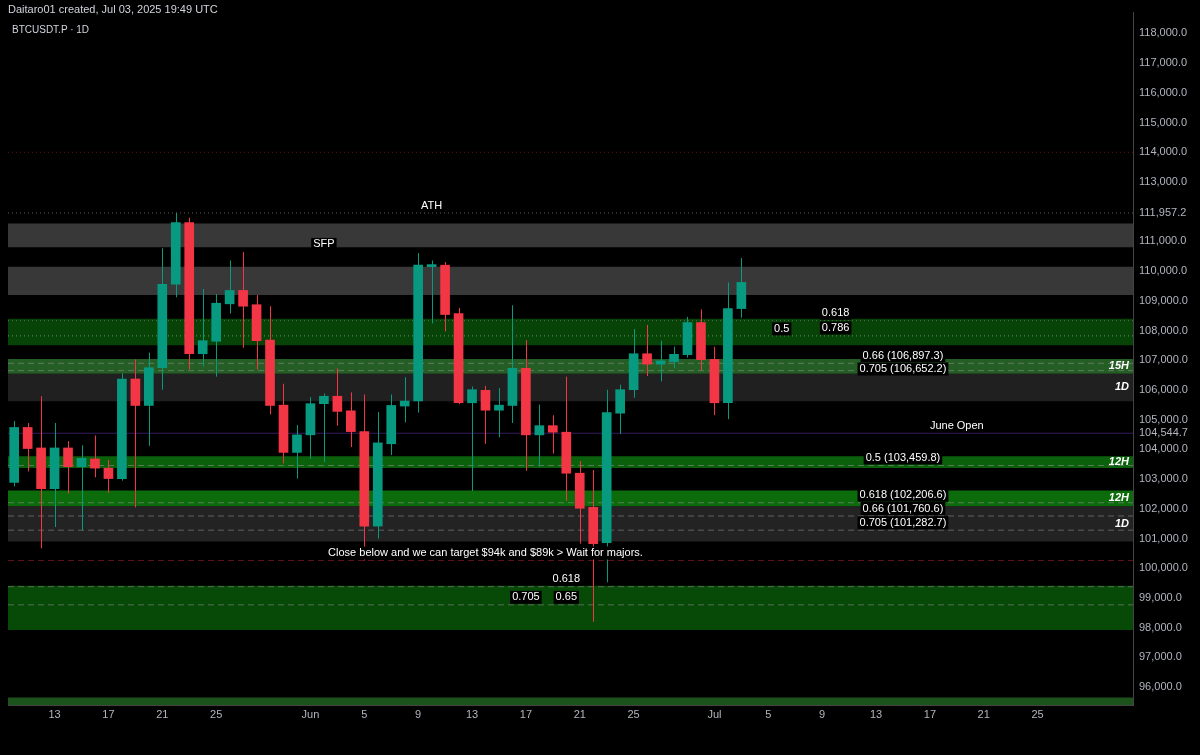 The height and width of the screenshot is (755, 1200). What do you see at coordinates (1160, 656) in the screenshot?
I see `y-tick-label: 97,000.0` at bounding box center [1160, 656].